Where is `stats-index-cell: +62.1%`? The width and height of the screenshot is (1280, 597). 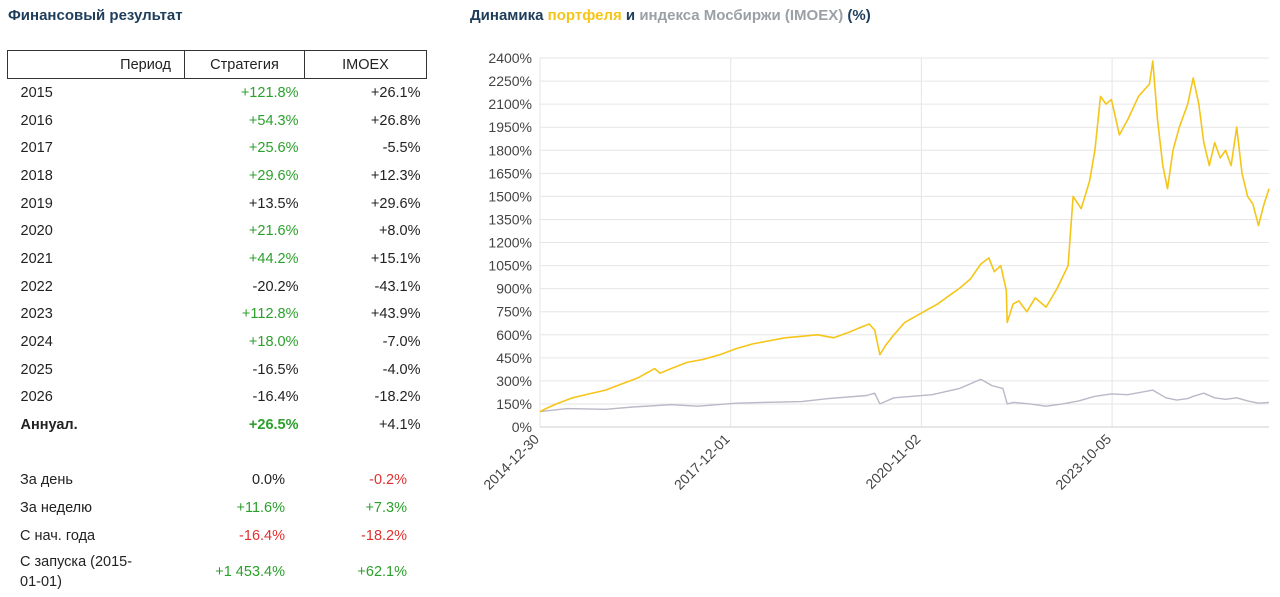 stats-index-cell: +62.1% is located at coordinates (382, 572).